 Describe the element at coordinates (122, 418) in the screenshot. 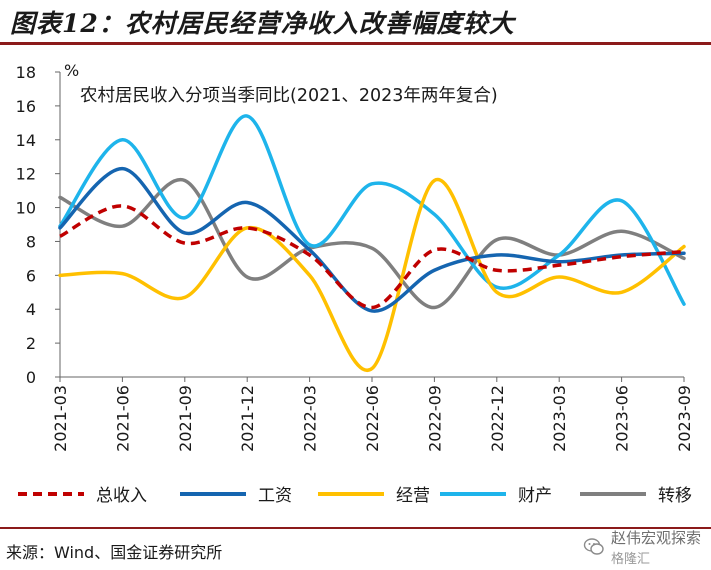

I see `x-tick-label: 2021-06` at that location.